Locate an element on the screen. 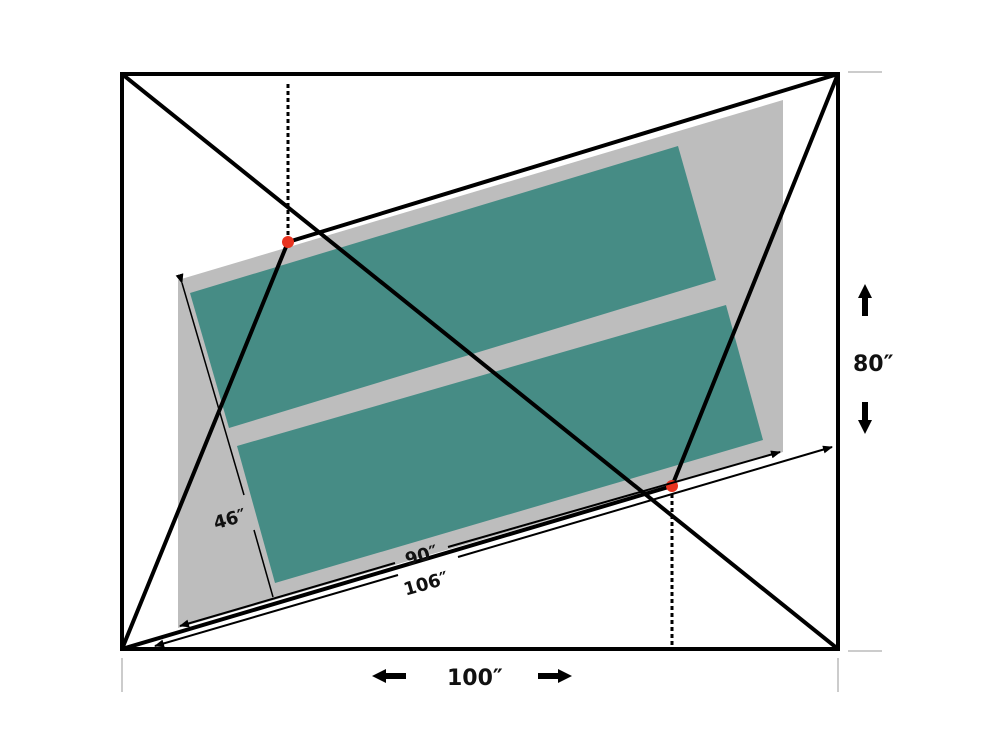 The width and height of the screenshot is (1000, 750). arrow-left-icon is located at coordinates (389, 676).